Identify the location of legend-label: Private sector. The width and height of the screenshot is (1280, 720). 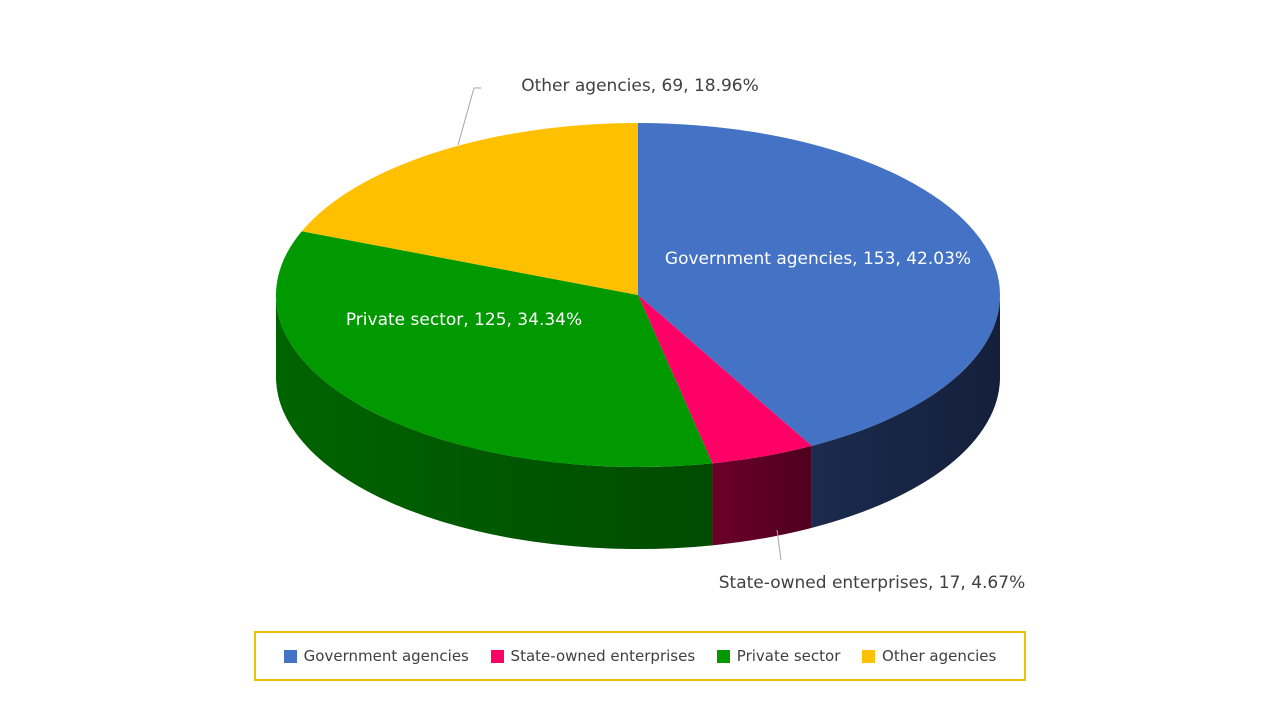
(788, 656).